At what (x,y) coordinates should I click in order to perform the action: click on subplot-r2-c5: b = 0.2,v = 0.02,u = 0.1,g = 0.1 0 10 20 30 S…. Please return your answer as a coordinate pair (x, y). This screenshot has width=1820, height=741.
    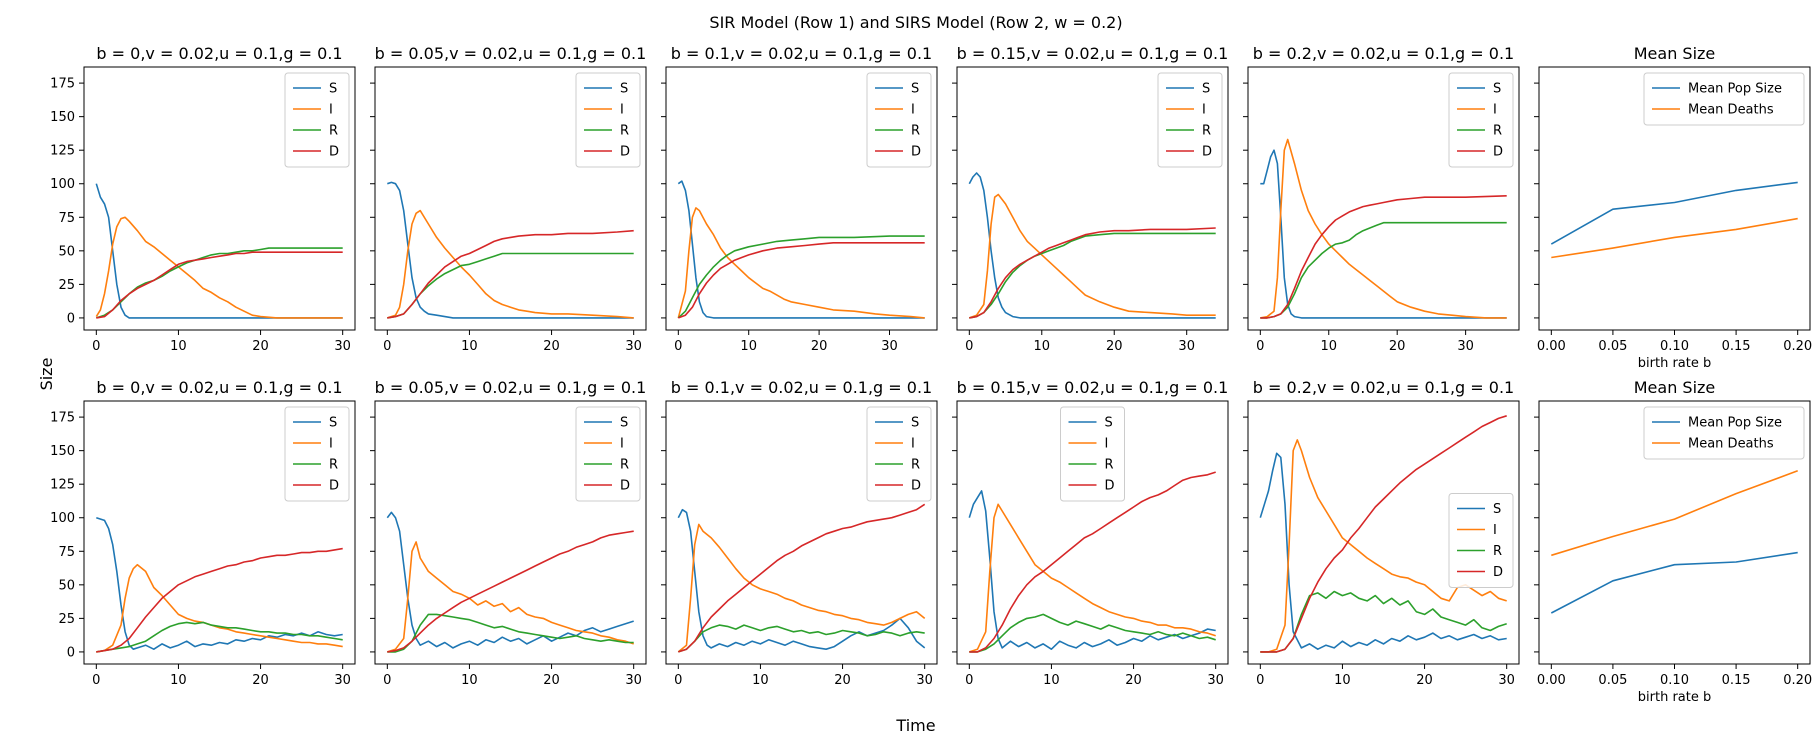
    Looking at the image, I should click on (1381, 533).